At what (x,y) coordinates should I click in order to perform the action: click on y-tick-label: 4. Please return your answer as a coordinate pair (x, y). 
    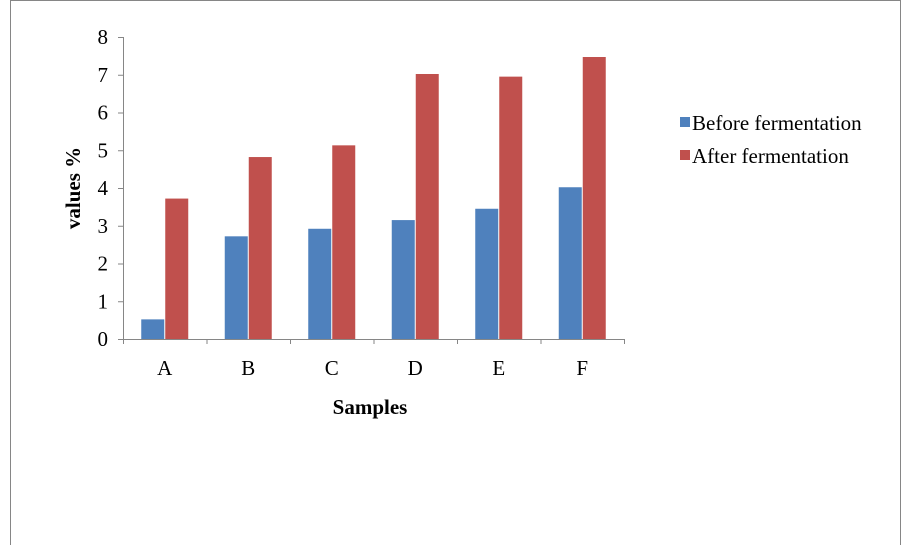
    Looking at the image, I should click on (103, 188).